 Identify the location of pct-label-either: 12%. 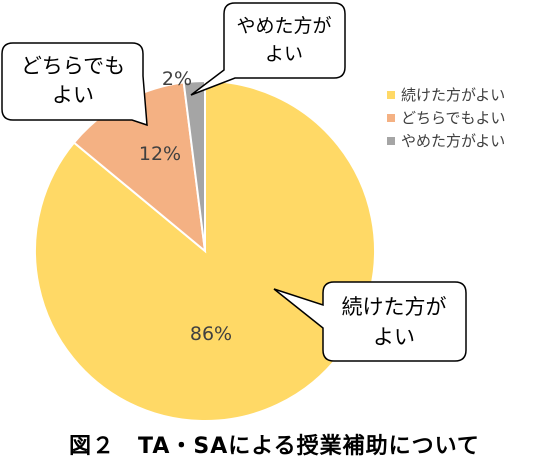
(160, 154).